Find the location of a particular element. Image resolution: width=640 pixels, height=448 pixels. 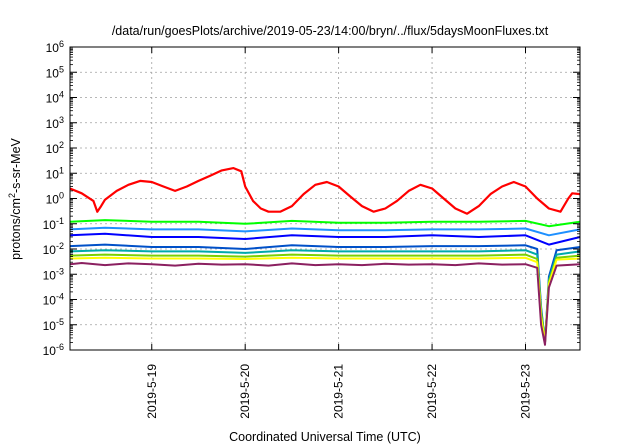

y-tick-label: 10¹ is located at coordinates (55, 173).